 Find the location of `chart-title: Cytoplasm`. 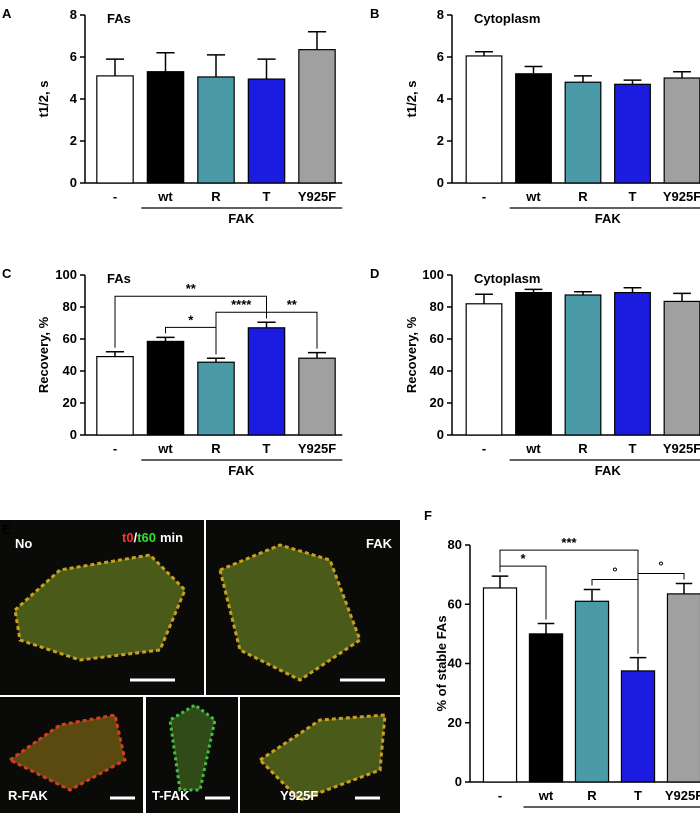

chart-title: Cytoplasm is located at coordinates (507, 18).